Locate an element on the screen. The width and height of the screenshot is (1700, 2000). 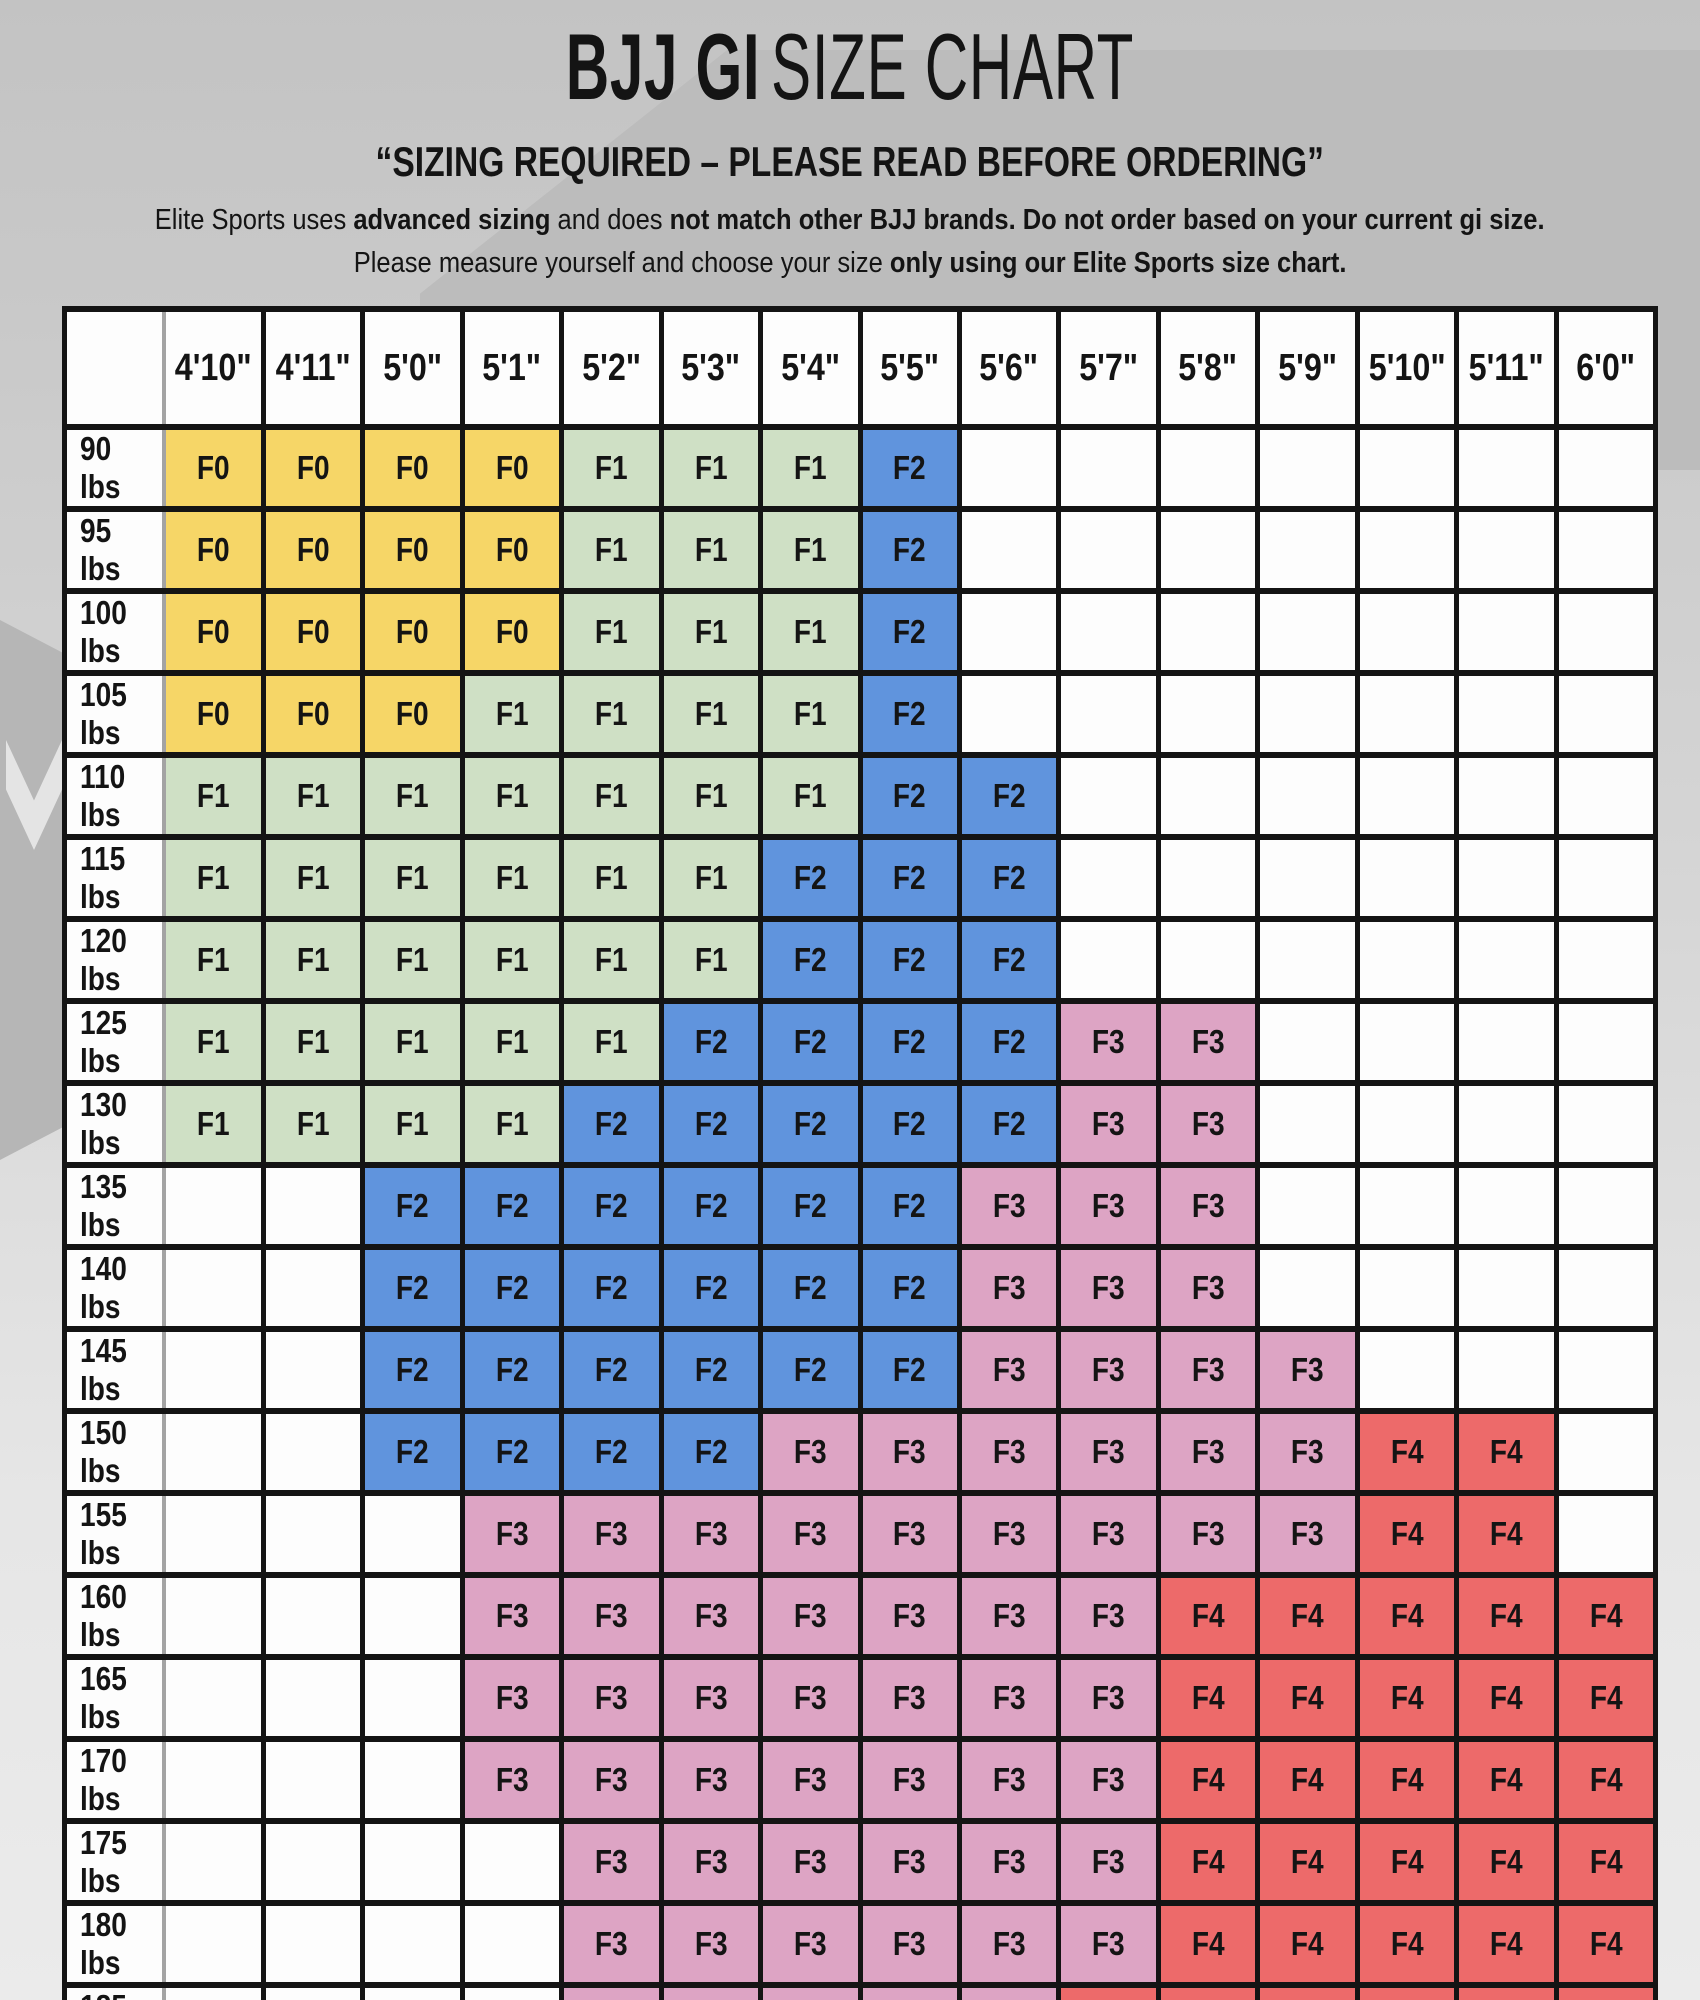
weight-label-text: 150 lbs is located at coordinates (103, 1451).